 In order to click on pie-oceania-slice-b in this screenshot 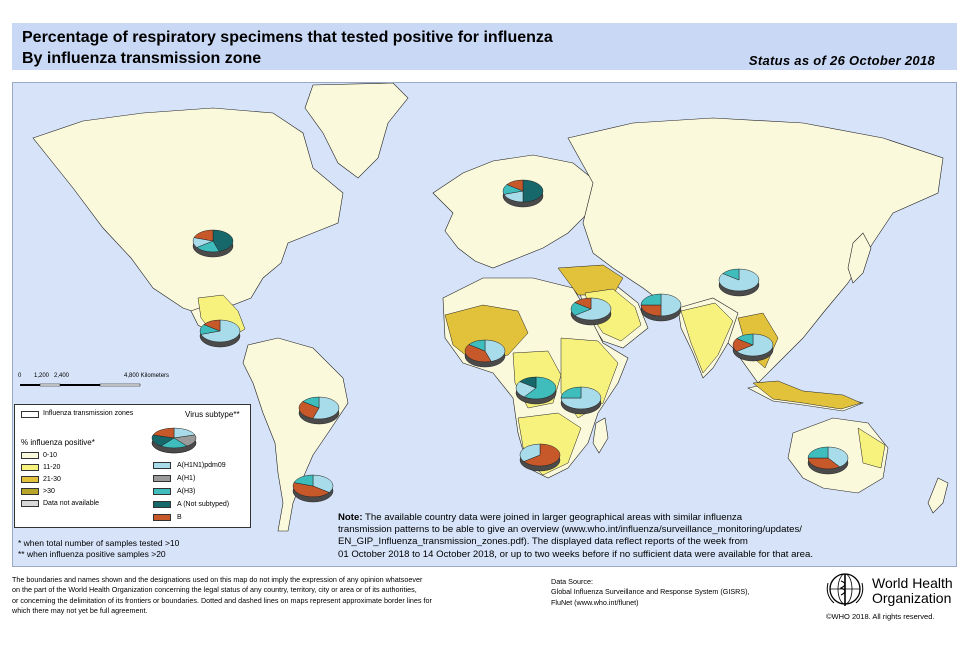, I will do `click(824, 463)`.